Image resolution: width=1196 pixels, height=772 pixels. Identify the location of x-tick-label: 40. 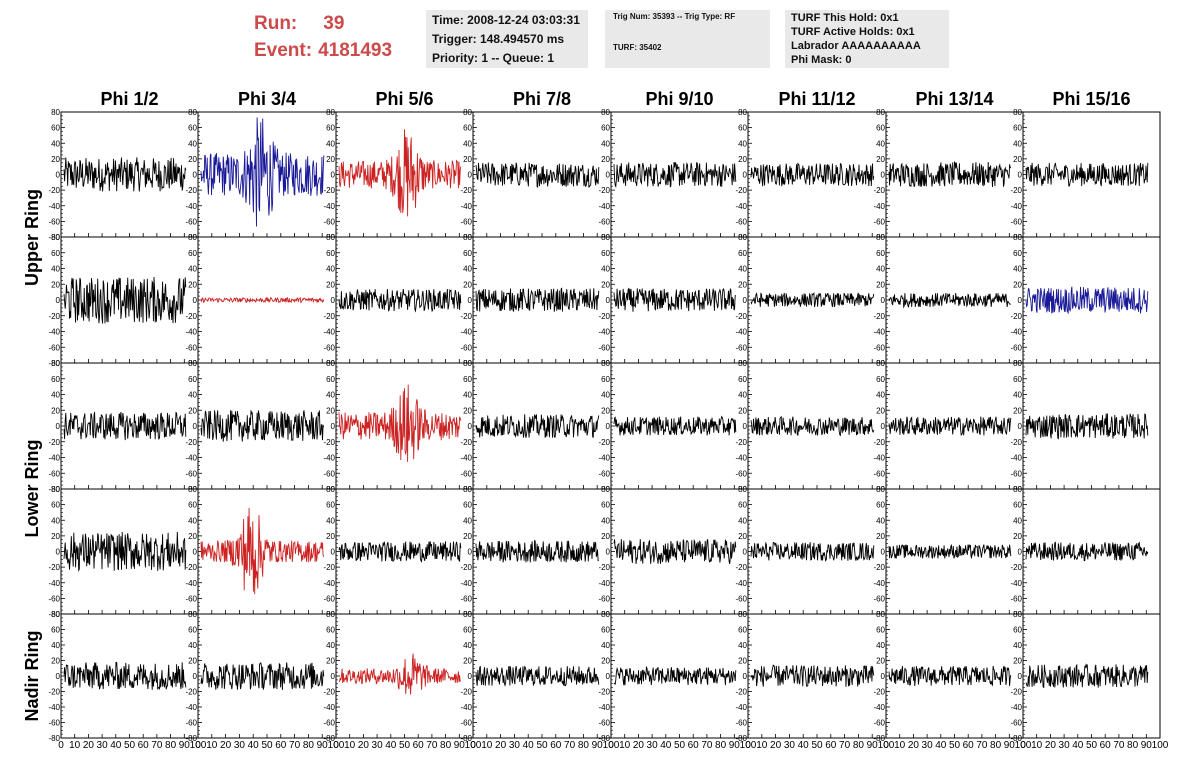
(804, 745).